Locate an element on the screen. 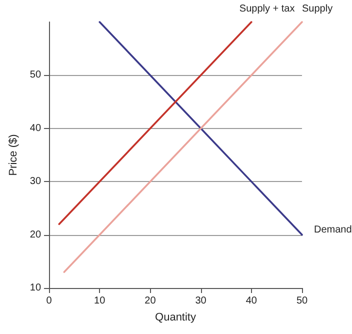  x-tick-label: 30 is located at coordinates (201, 301).